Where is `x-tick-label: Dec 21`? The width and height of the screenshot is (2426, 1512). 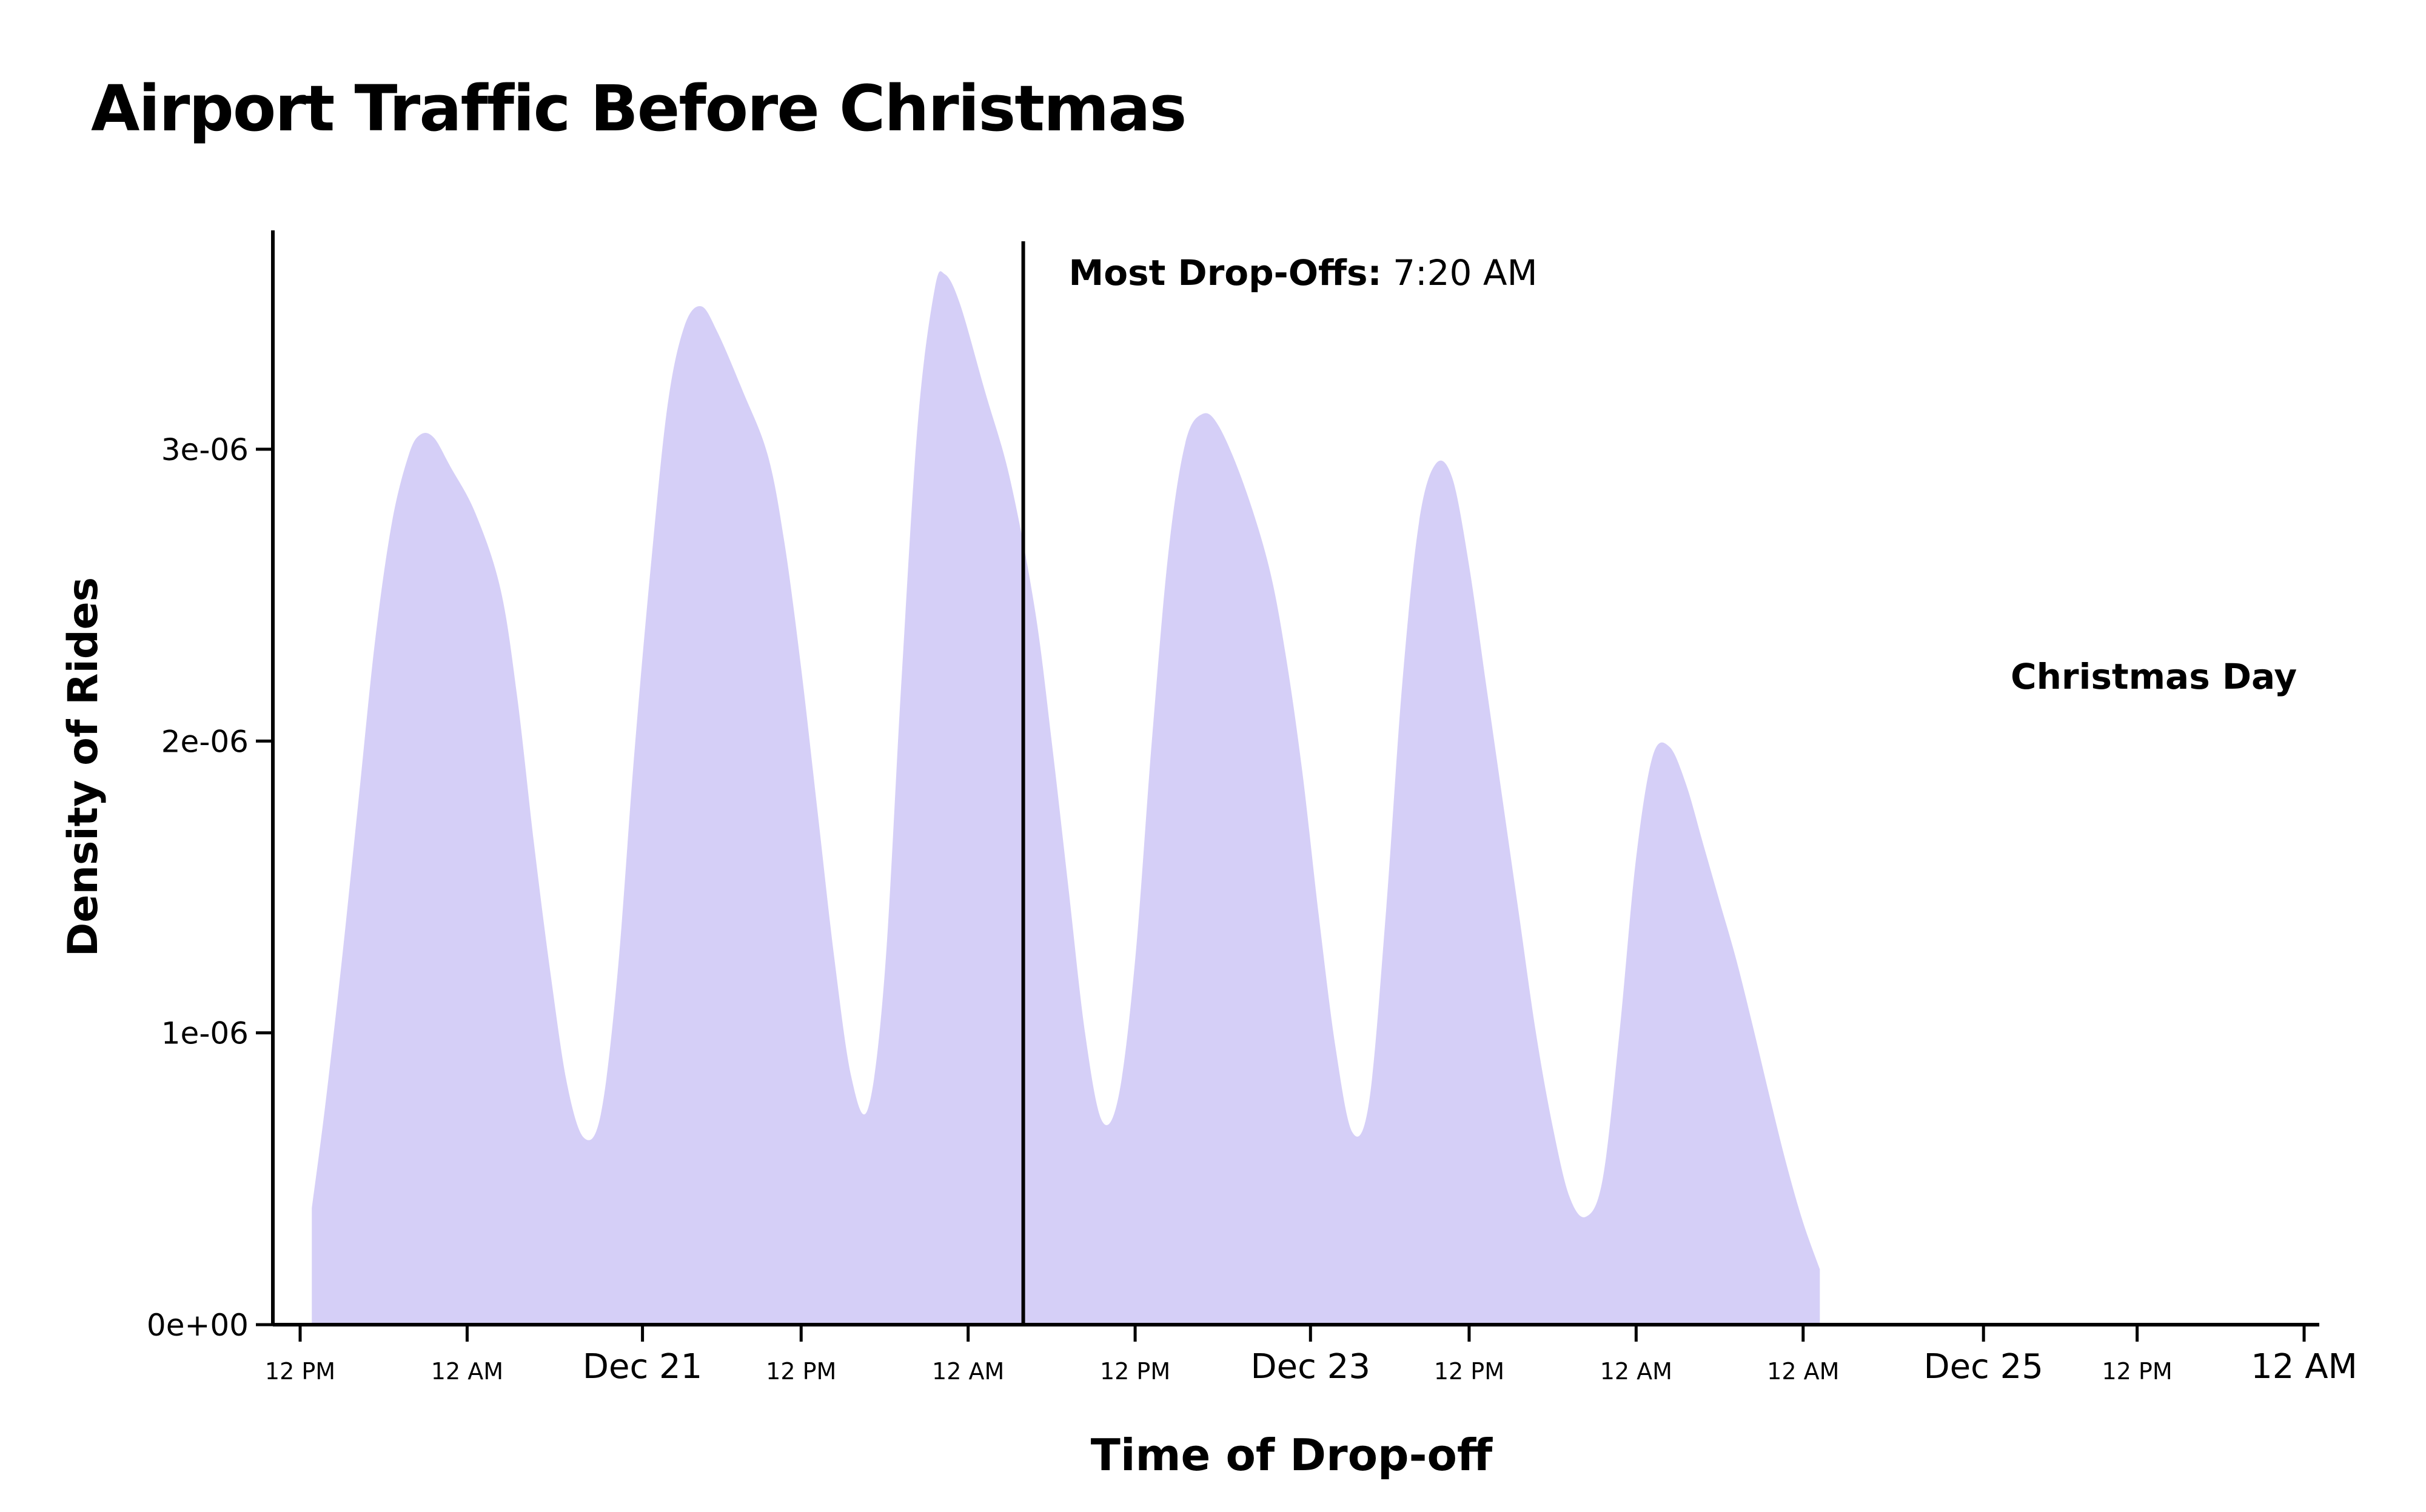 x-tick-label: Dec 21 is located at coordinates (642, 1367).